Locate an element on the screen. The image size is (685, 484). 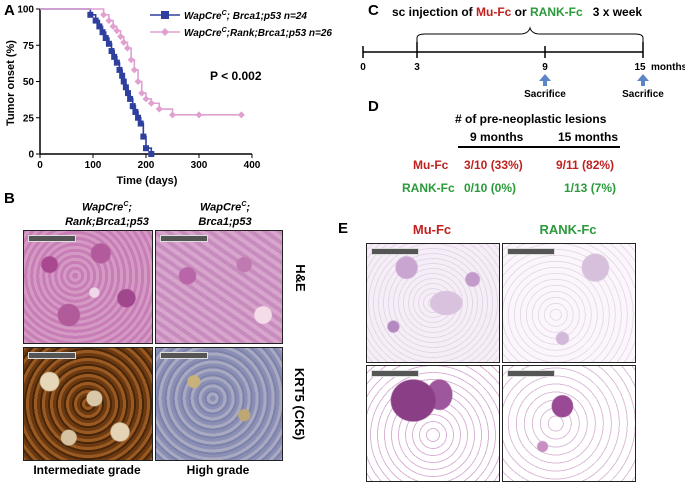
tick-9: 9 is located at coordinates (545, 67).